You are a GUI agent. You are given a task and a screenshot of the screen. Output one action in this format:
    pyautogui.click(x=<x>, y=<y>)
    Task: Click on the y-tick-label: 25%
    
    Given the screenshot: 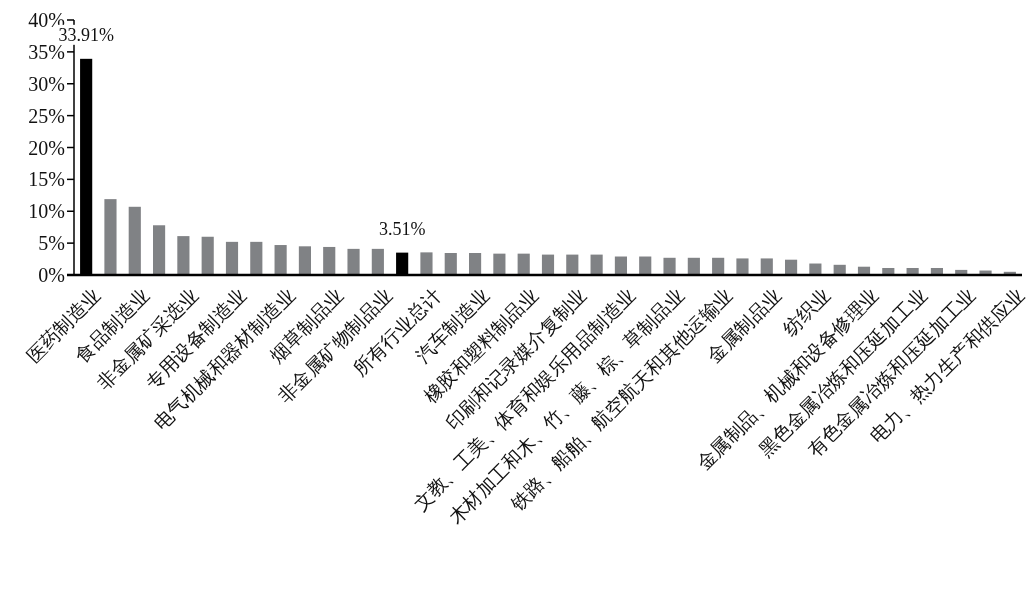 What is the action you would take?
    pyautogui.click(x=46, y=115)
    